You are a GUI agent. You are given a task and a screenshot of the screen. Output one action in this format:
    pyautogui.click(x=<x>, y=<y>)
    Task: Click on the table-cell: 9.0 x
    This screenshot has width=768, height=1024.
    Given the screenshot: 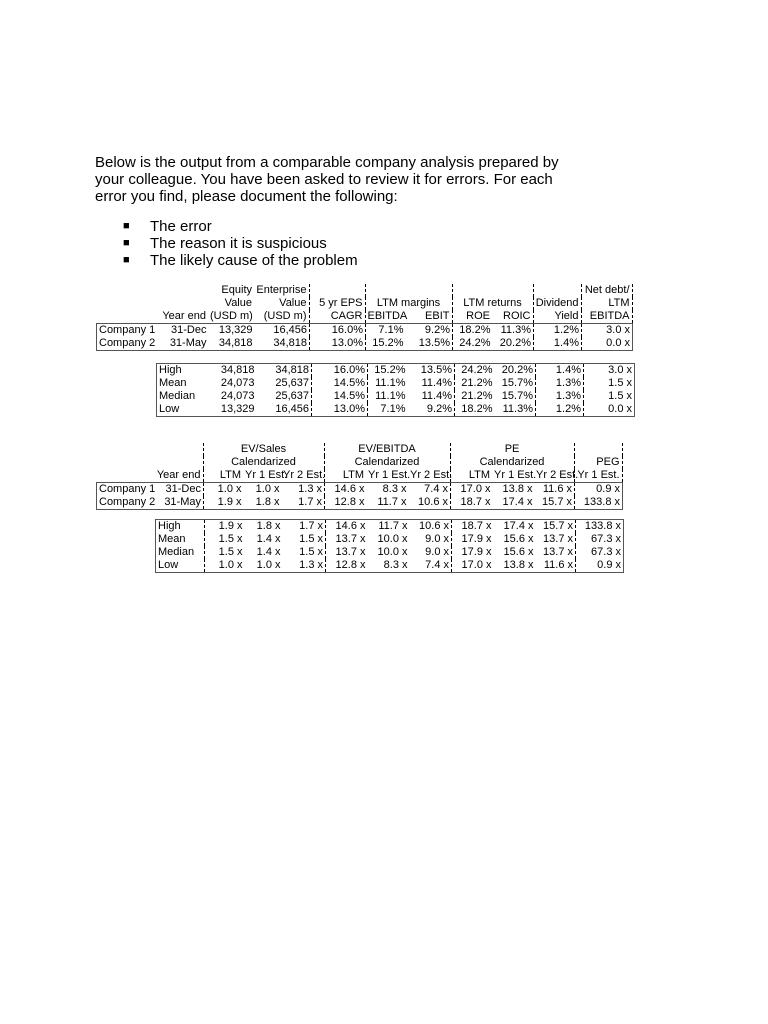 What is the action you would take?
    pyautogui.click(x=430, y=539)
    